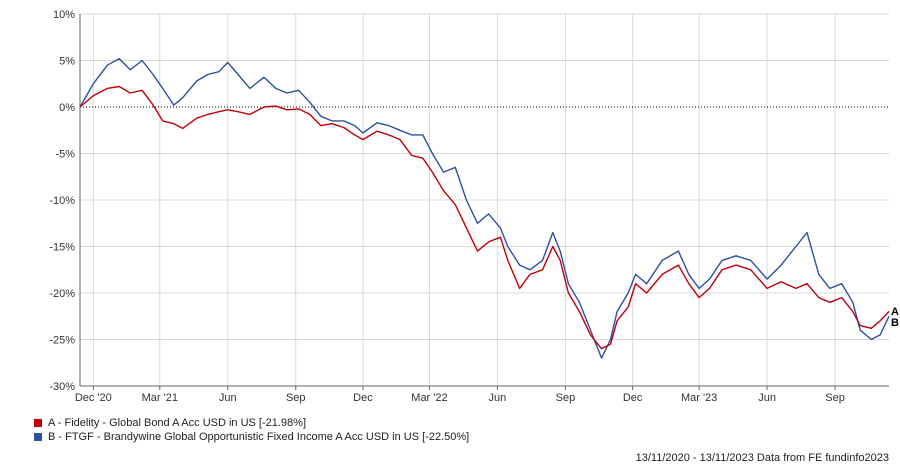  I want to click on legend-swatch-a, so click(38, 423).